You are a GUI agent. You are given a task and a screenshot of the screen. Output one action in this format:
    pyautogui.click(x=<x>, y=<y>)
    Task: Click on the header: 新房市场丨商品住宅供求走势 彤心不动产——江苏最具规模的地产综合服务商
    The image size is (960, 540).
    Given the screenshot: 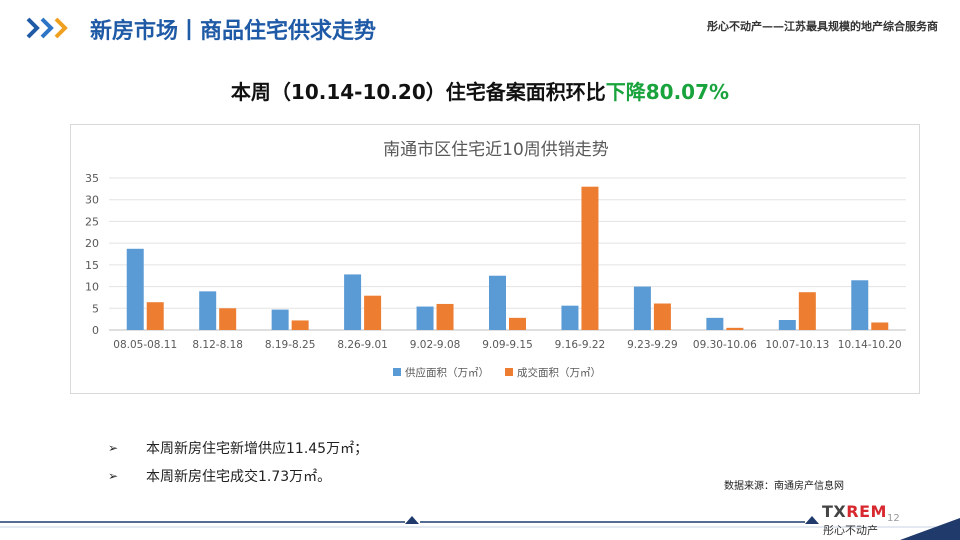 What is the action you would take?
    pyautogui.click(x=480, y=29)
    